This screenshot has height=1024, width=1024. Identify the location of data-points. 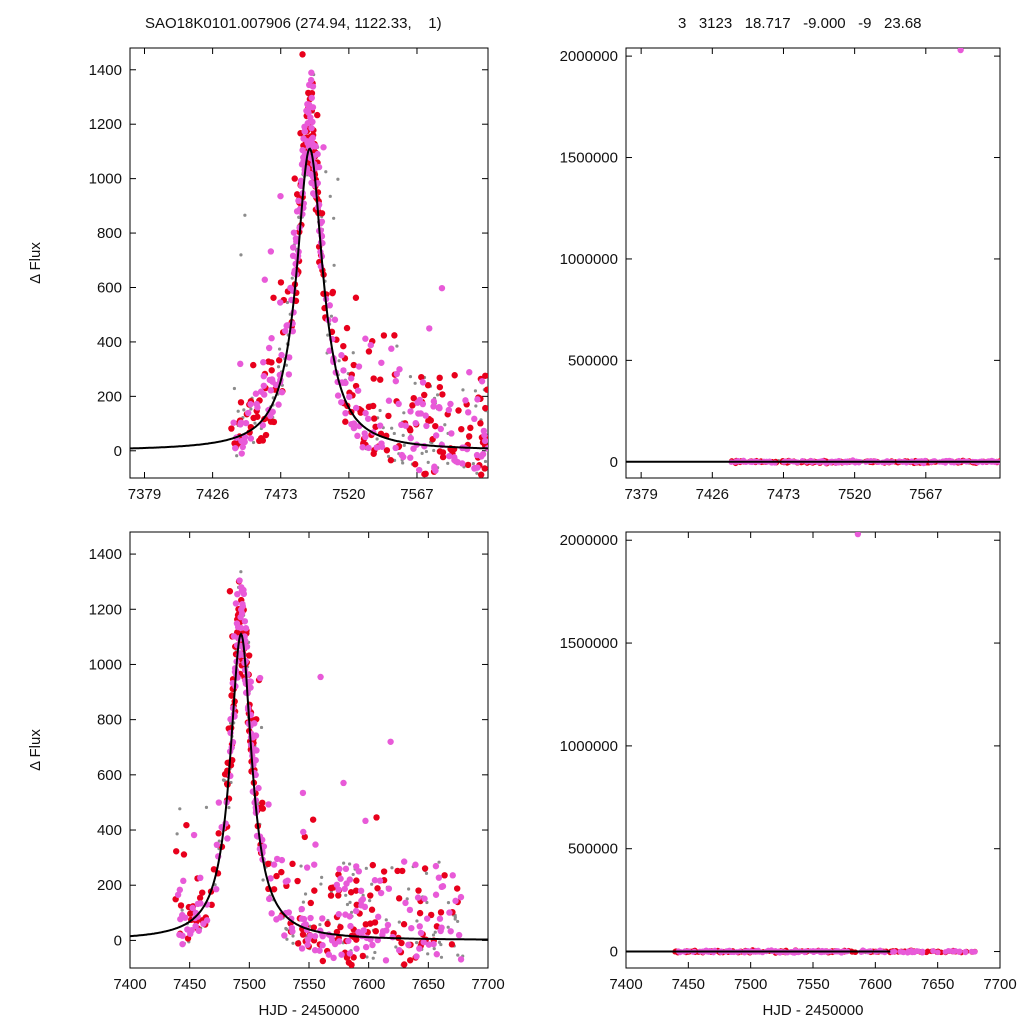
(802, 744).